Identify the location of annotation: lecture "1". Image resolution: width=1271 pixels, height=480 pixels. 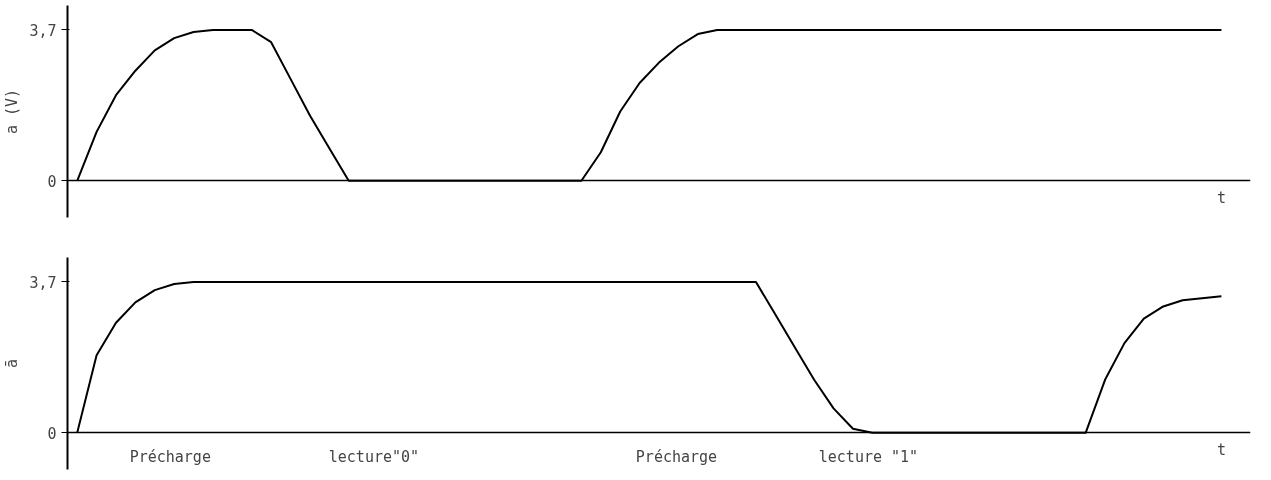
(868, 456).